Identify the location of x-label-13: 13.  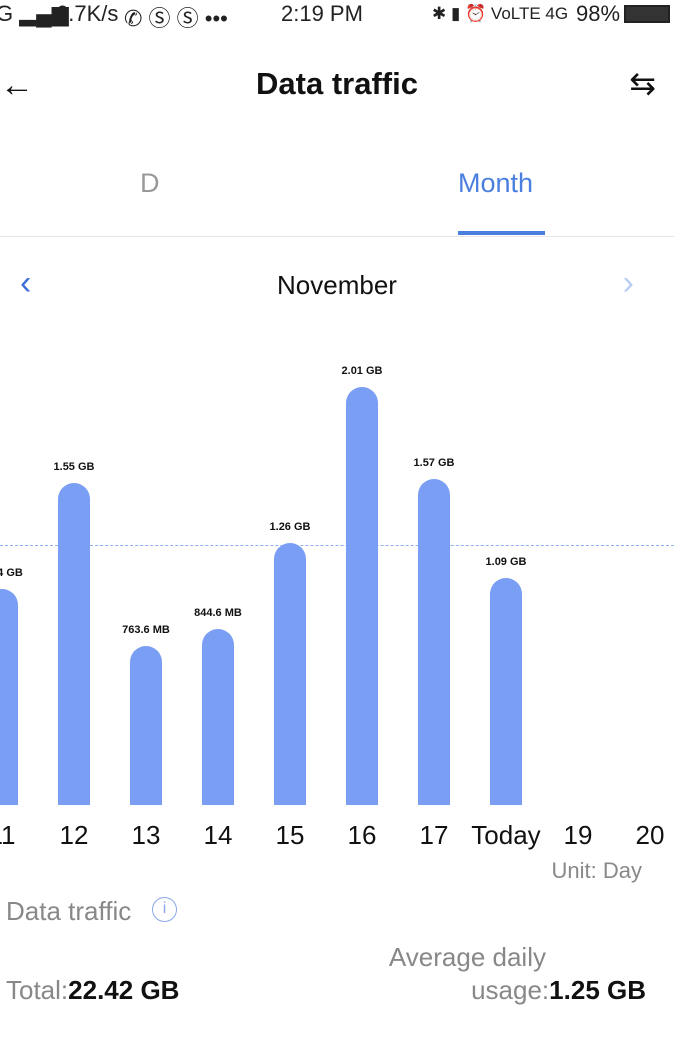
(146, 835).